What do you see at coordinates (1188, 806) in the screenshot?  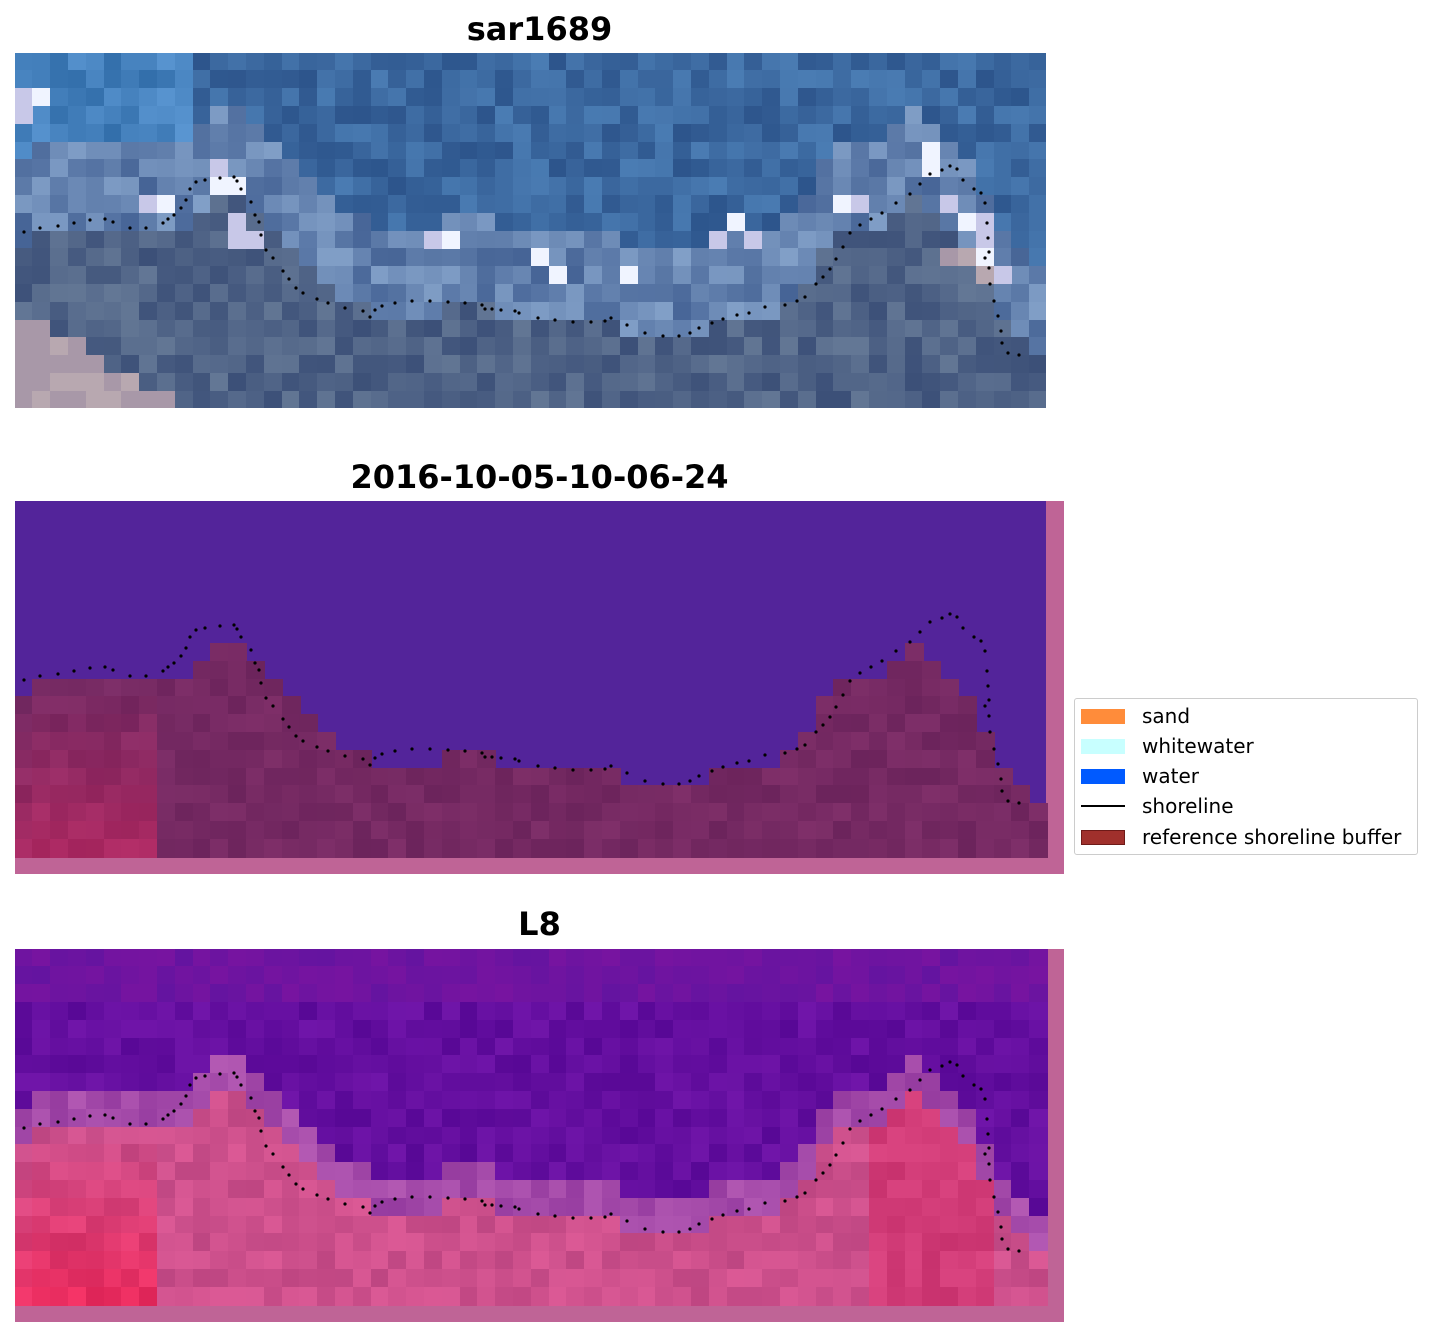 I see `legend-label: shoreline` at bounding box center [1188, 806].